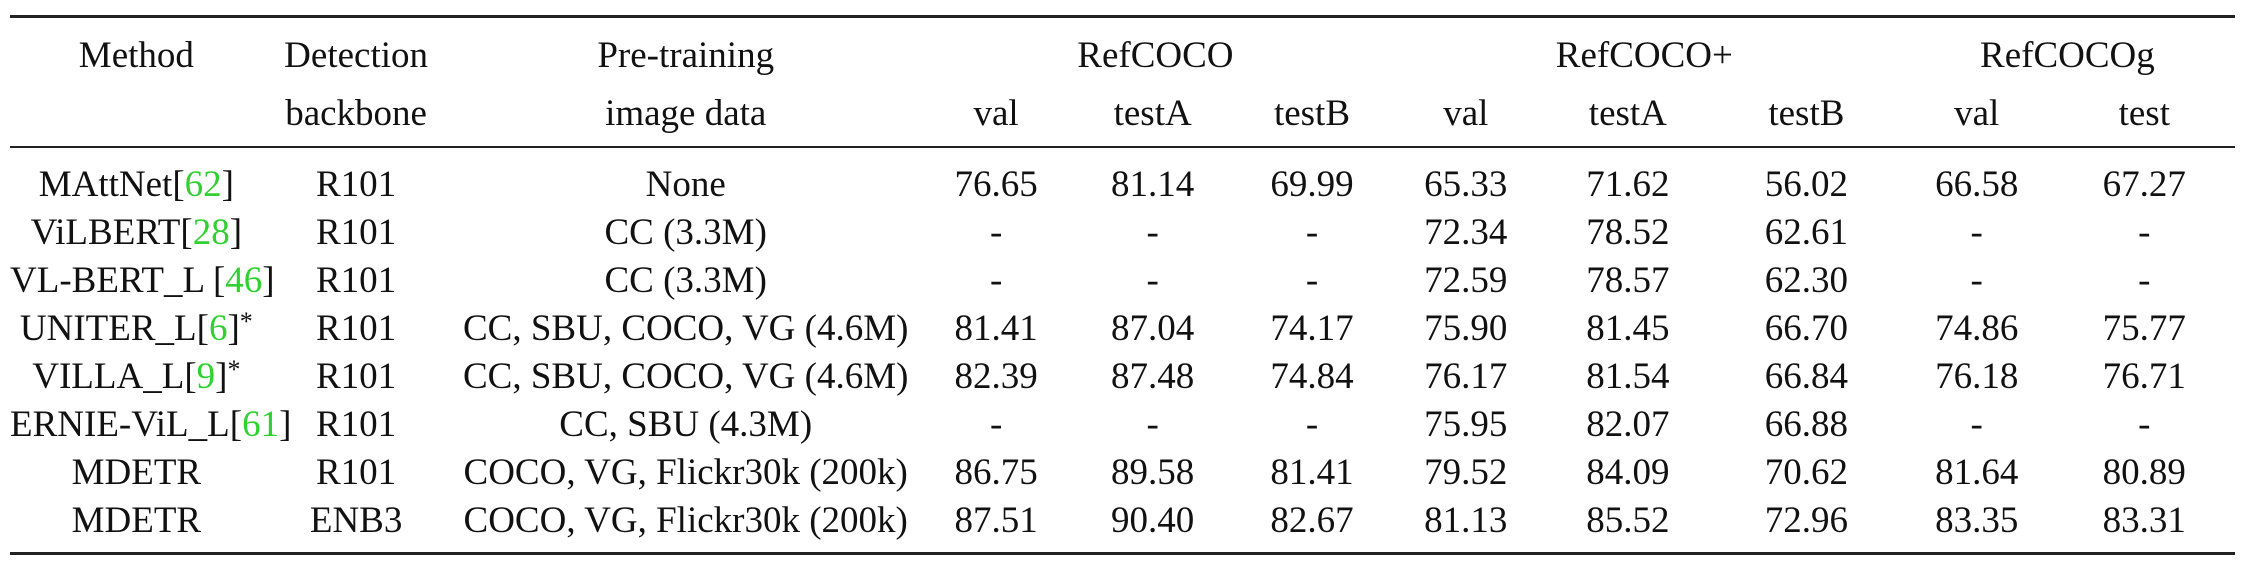  Describe the element at coordinates (1806, 472) in the screenshot. I see `score-cell: 70.62` at that location.